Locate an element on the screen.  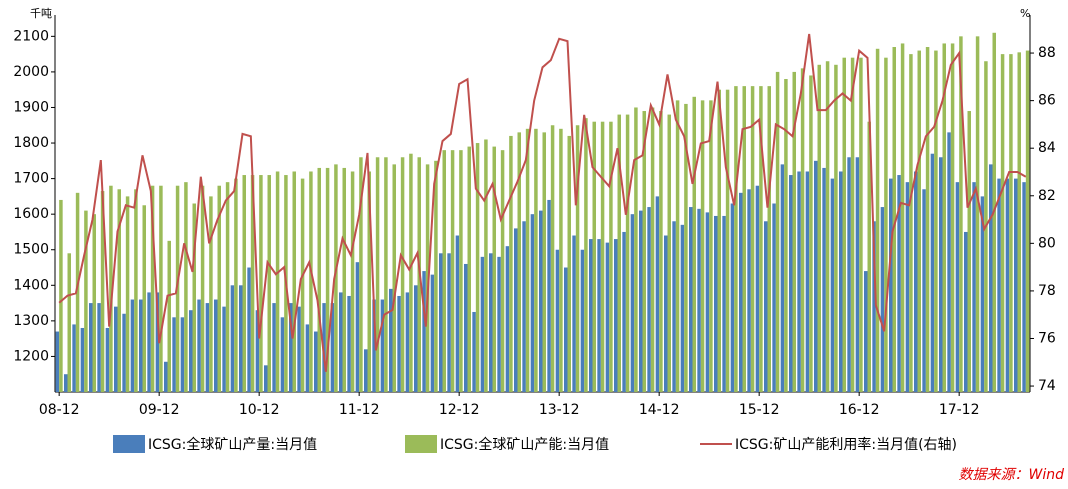
y2-axis-label: % is located at coordinates (1025, 13).